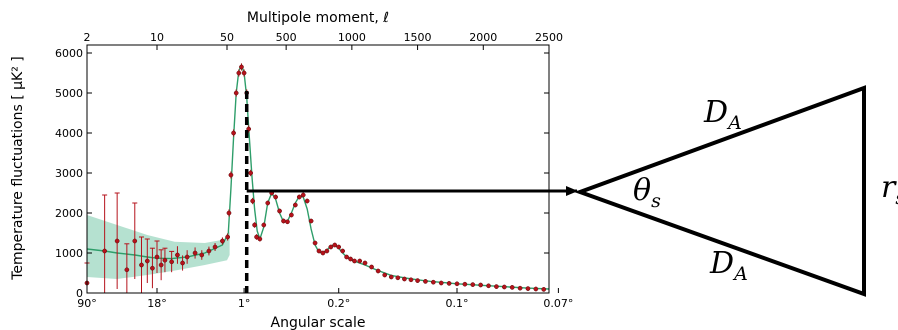 The height and width of the screenshot is (330, 898). What do you see at coordinates (318, 18) in the screenshot?
I see `top-axis-label: Multipole moment, ℓ` at bounding box center [318, 18].